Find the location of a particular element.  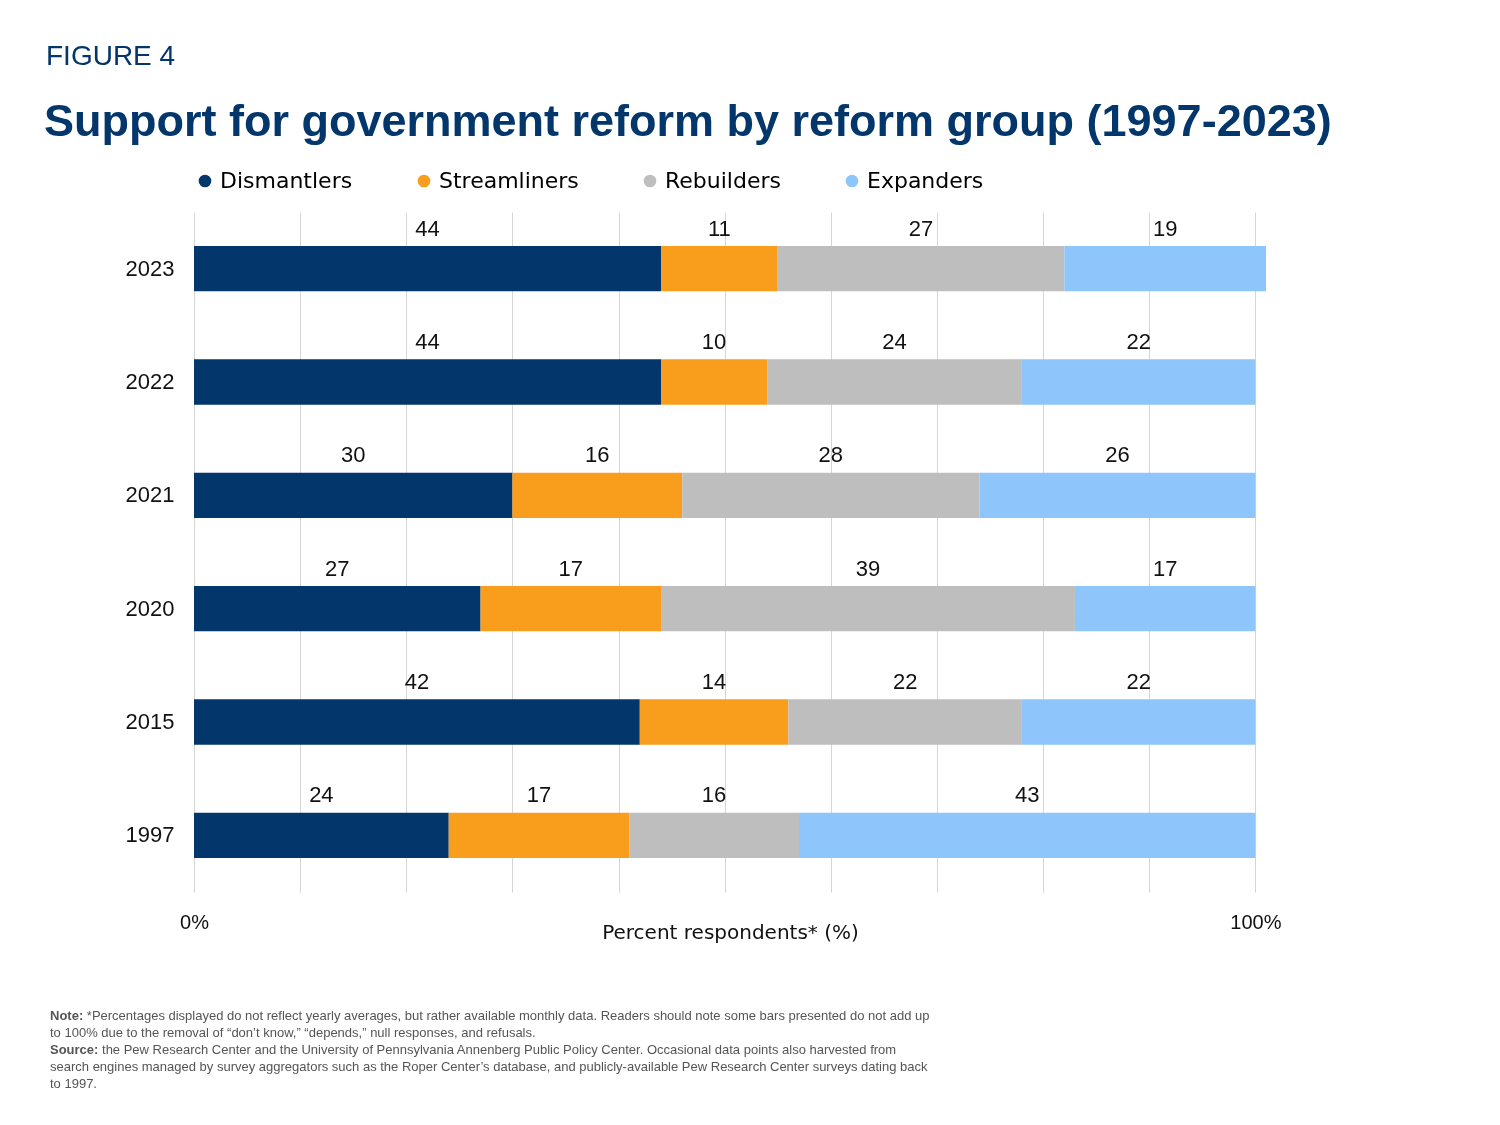

y-tick-label: 1997 is located at coordinates (150, 835).